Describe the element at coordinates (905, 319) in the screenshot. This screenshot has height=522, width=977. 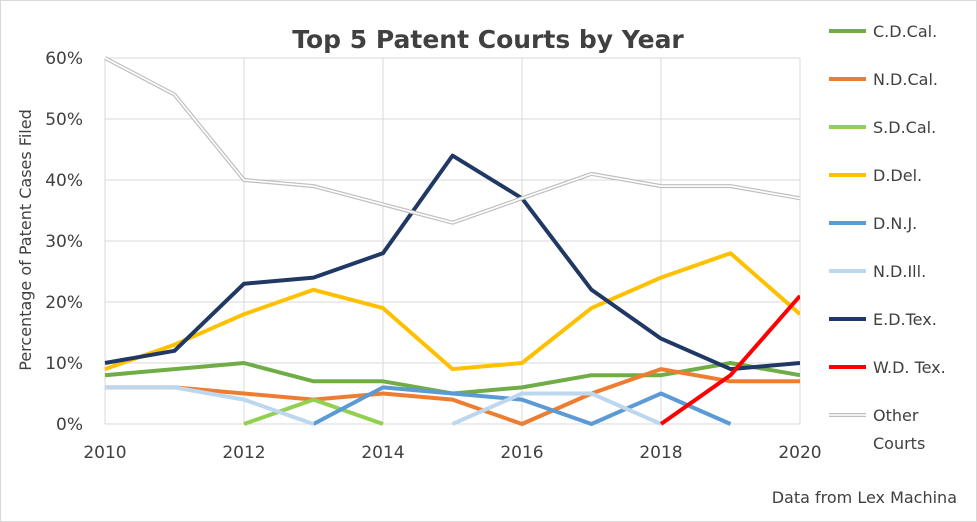
I see `legend-label-e-d-tex: E.D.Tex.` at that location.